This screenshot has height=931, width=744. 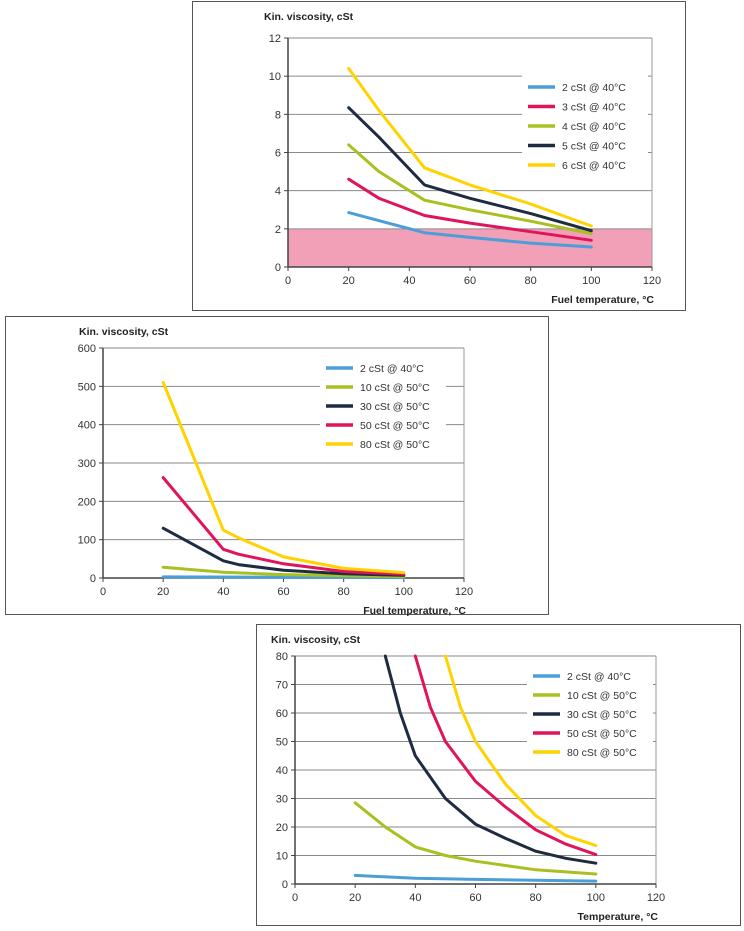 I want to click on y-tick-label: 6, so click(x=278, y=154).